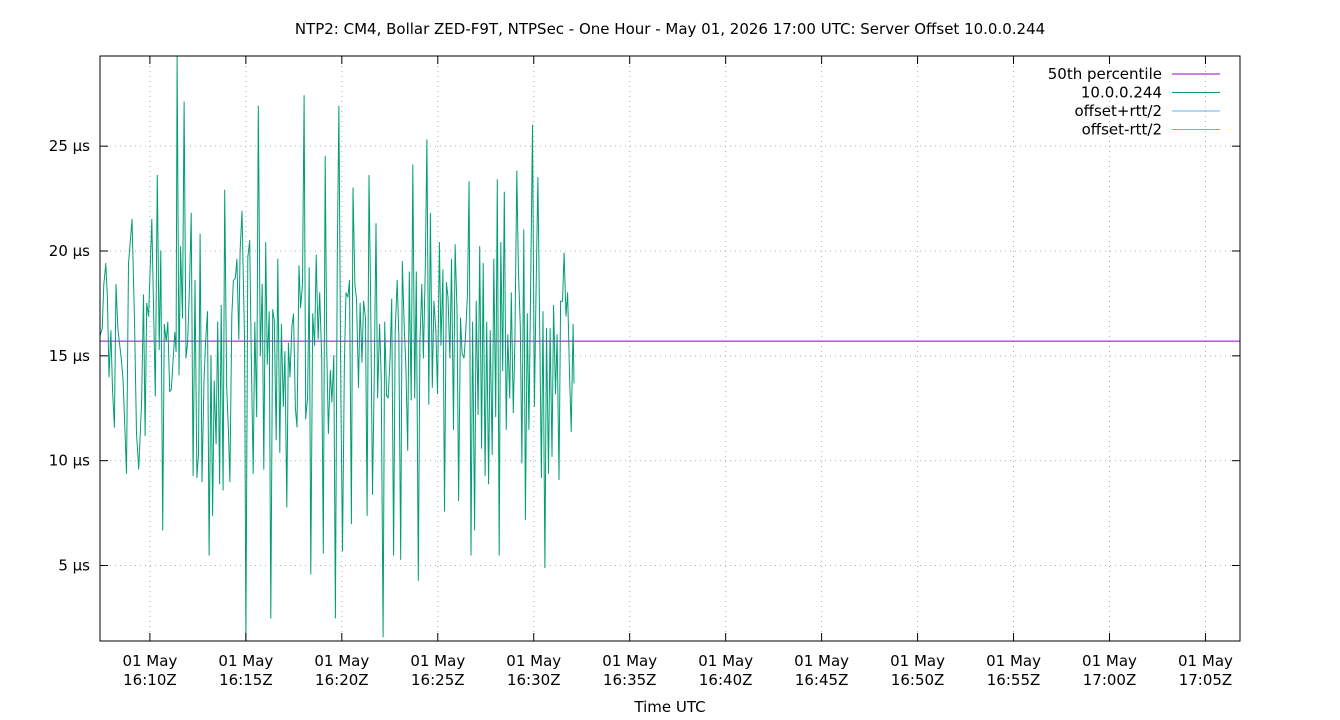 The image size is (1340, 720). What do you see at coordinates (1206, 680) in the screenshot?
I see `x-tick-label-time: 17:05Z` at bounding box center [1206, 680].